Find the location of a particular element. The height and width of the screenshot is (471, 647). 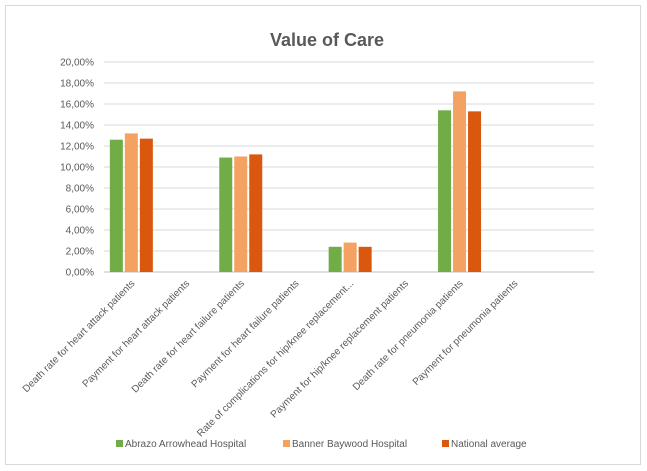

x-tick-label: Death rate for heart failure patients is located at coordinates (188, 336).